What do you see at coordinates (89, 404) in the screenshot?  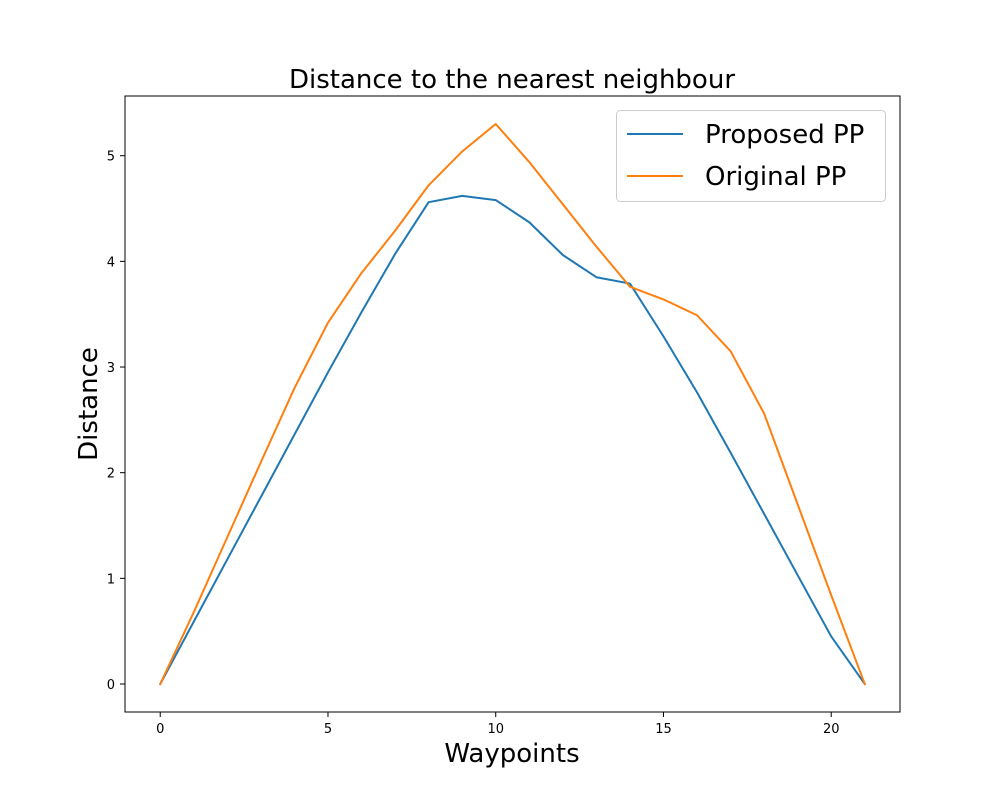 I see `y-axis-label: Distance` at bounding box center [89, 404].